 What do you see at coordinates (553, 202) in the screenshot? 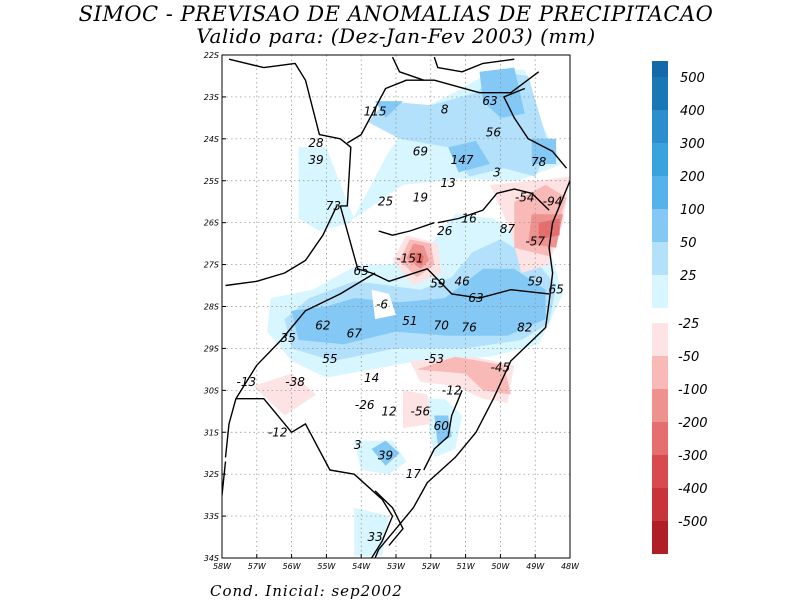
I see `anomaly-value: -94` at bounding box center [553, 202].